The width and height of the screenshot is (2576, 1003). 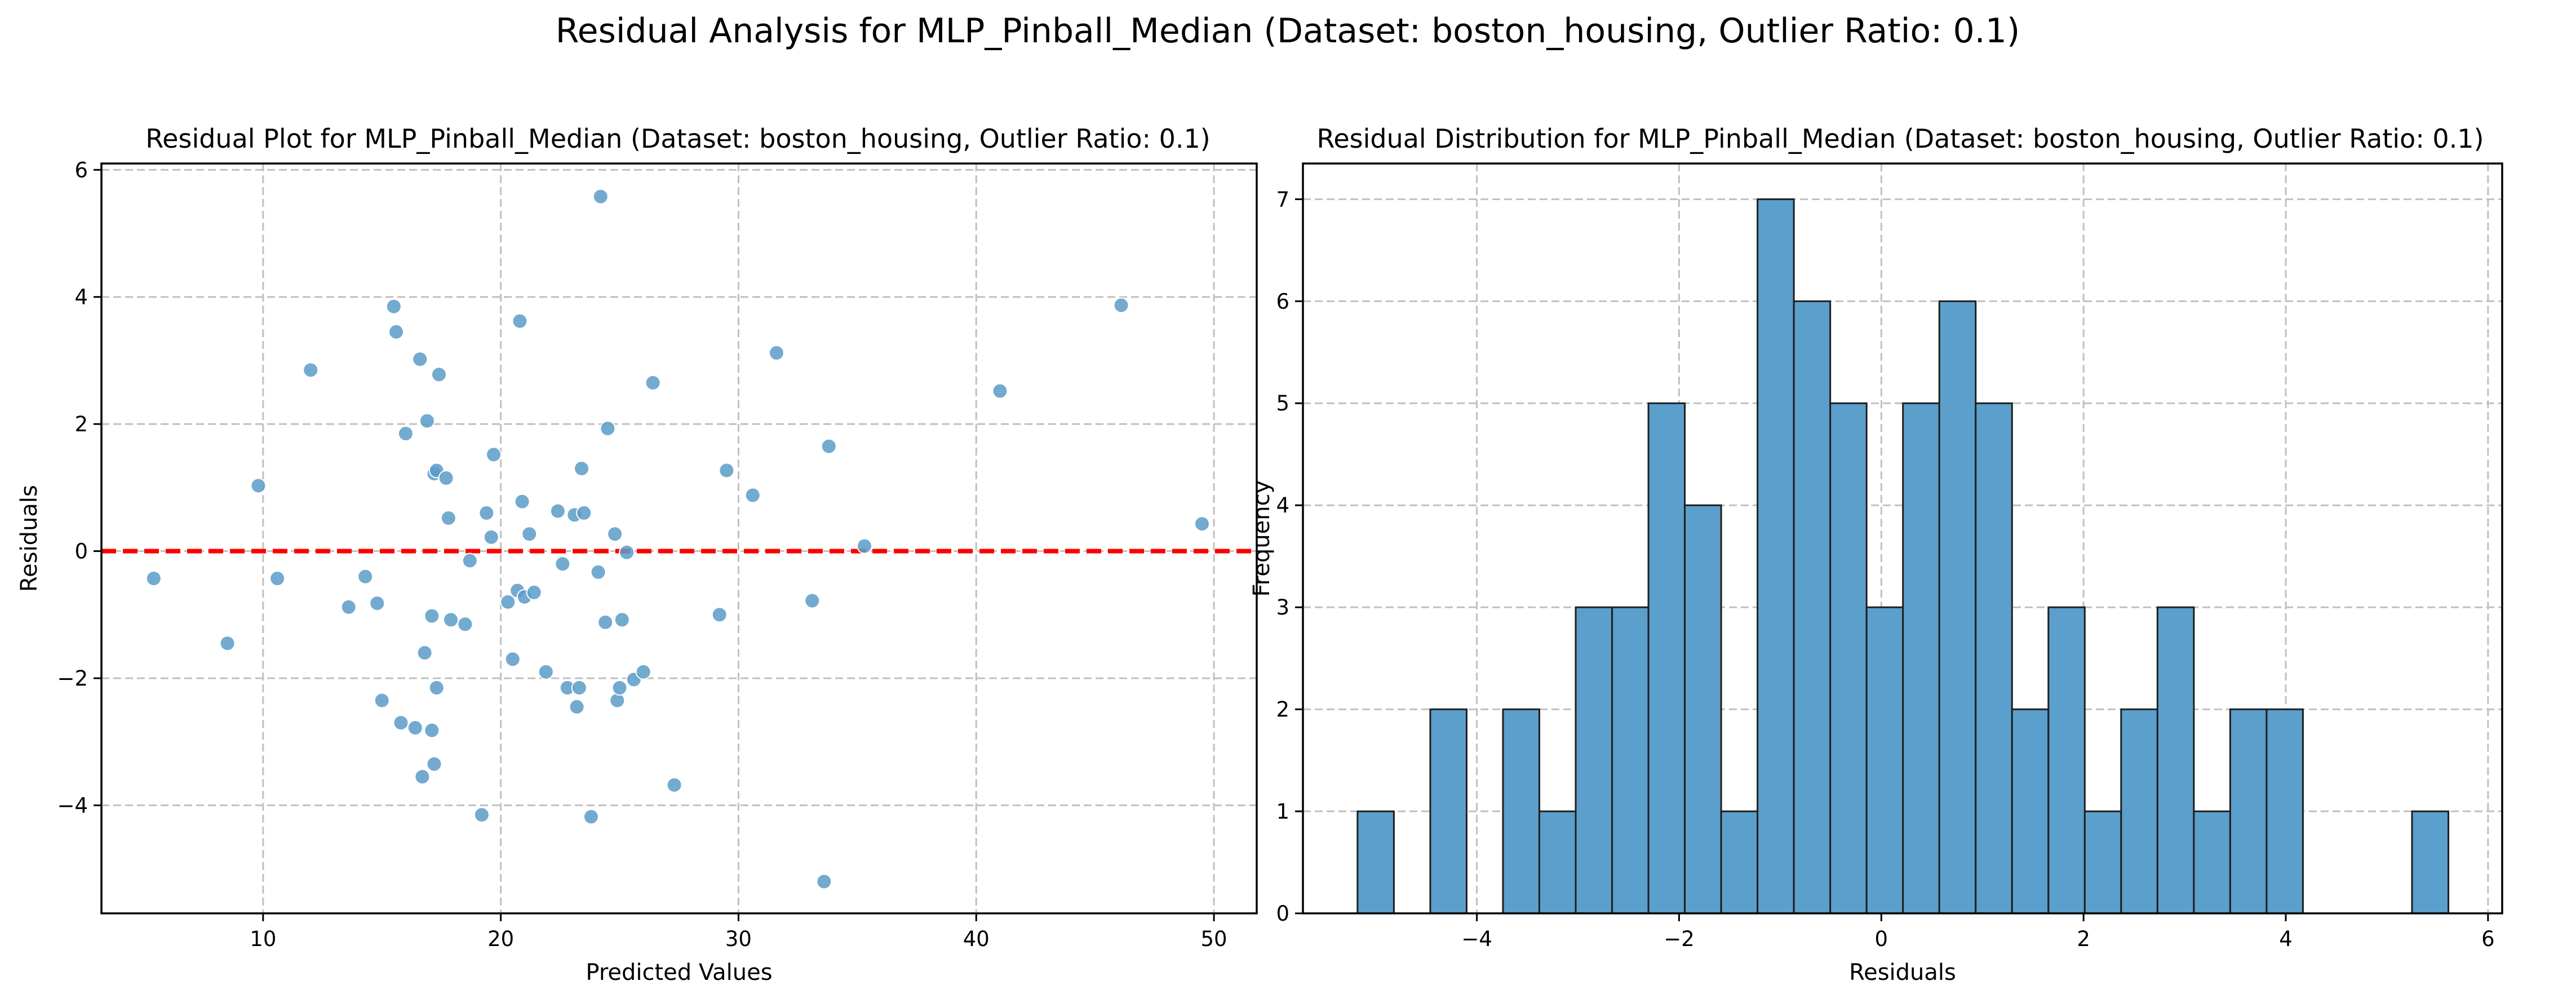 I want to click on histogram-x-tick-label: 4, so click(x=2286, y=939).